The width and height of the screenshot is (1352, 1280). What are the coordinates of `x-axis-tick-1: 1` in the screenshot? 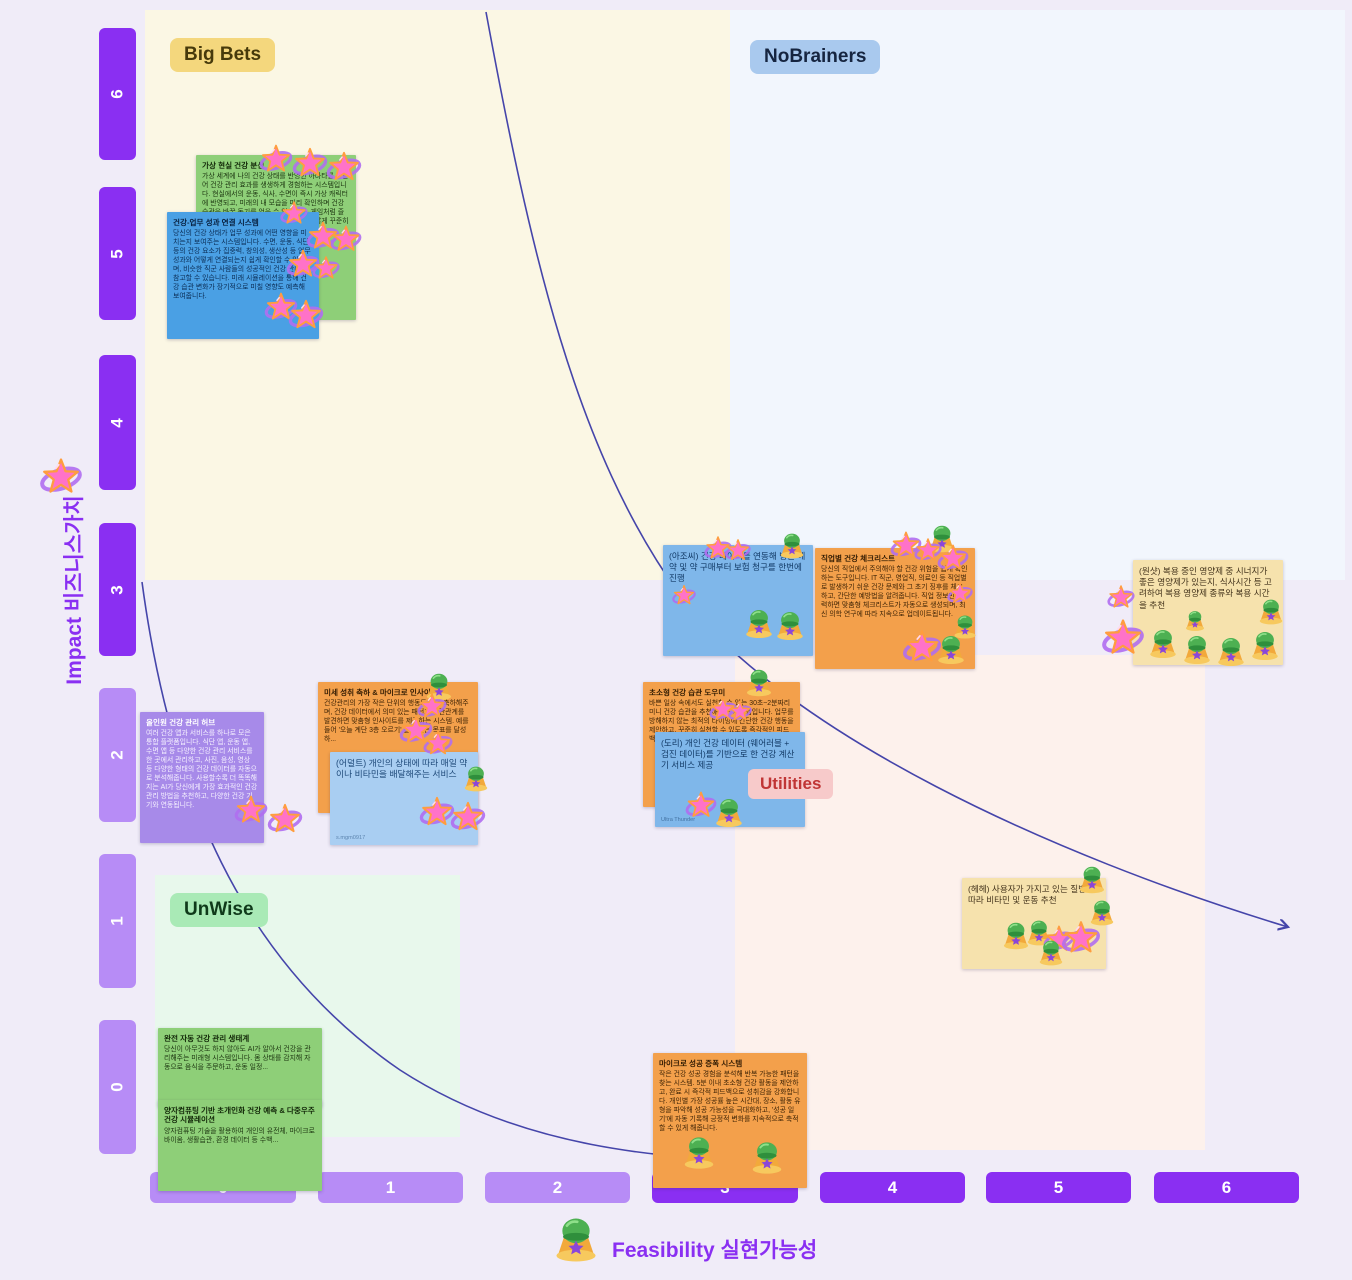 It's located at (390, 1187).